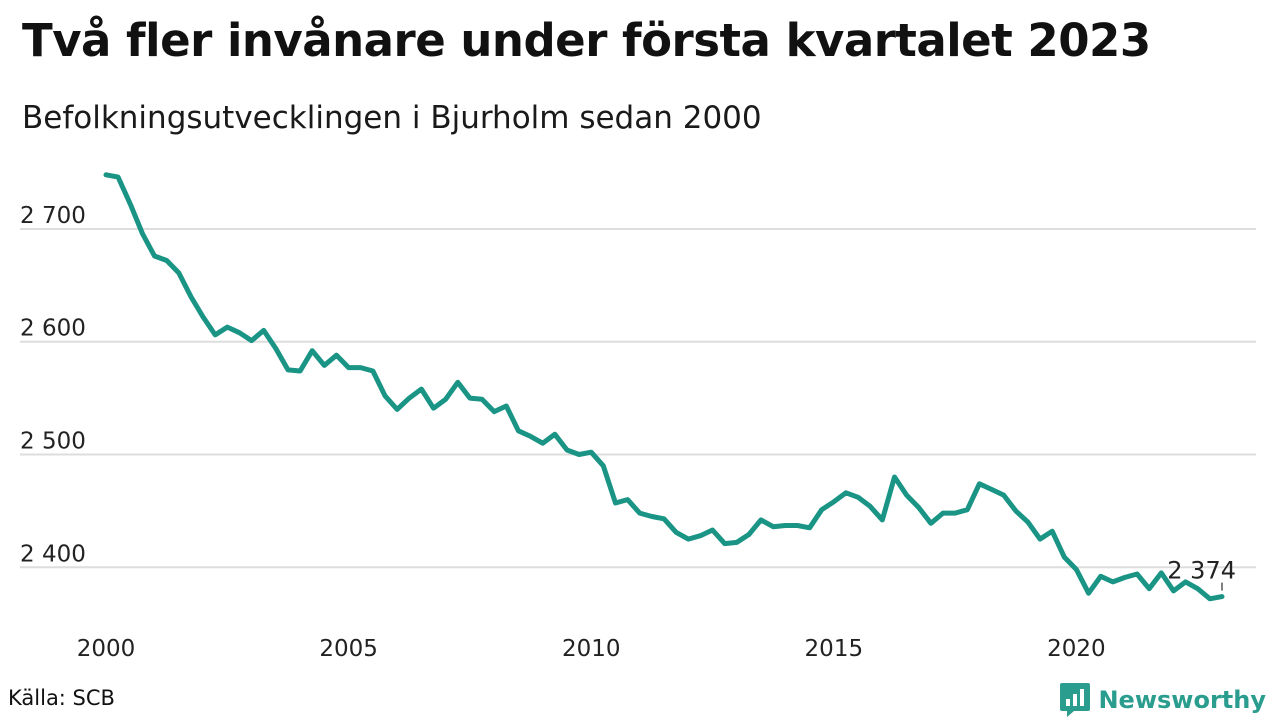 This screenshot has width=1280, height=720. What do you see at coordinates (1076, 649) in the screenshot?
I see `x-tick-label: 2020` at bounding box center [1076, 649].